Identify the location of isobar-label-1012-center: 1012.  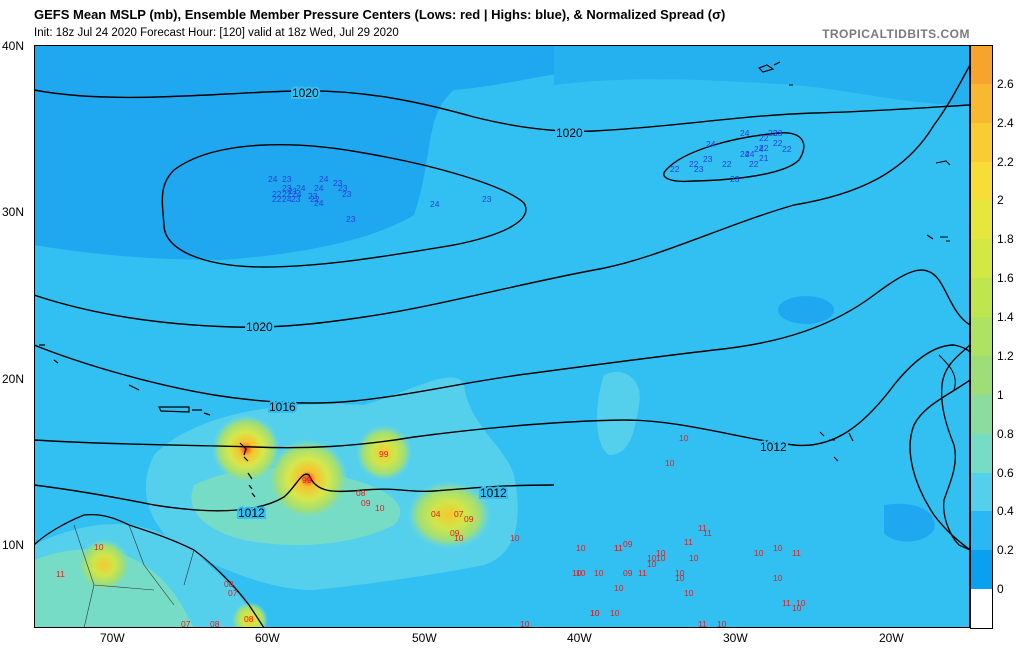
(493, 493).